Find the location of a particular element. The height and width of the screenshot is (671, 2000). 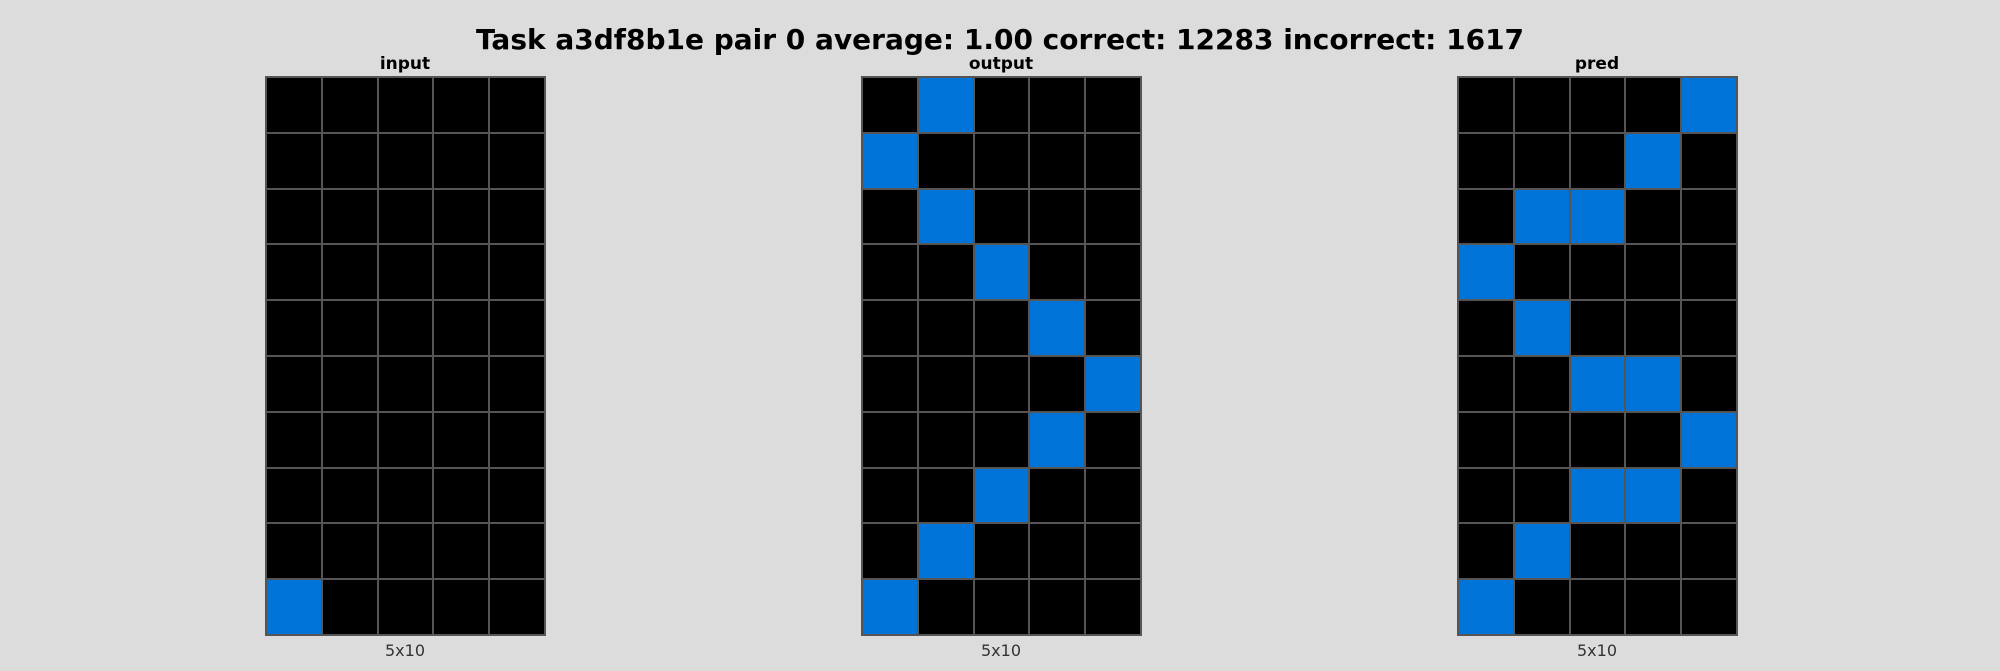

input-panel: input 5x10 is located at coordinates (405, 357).